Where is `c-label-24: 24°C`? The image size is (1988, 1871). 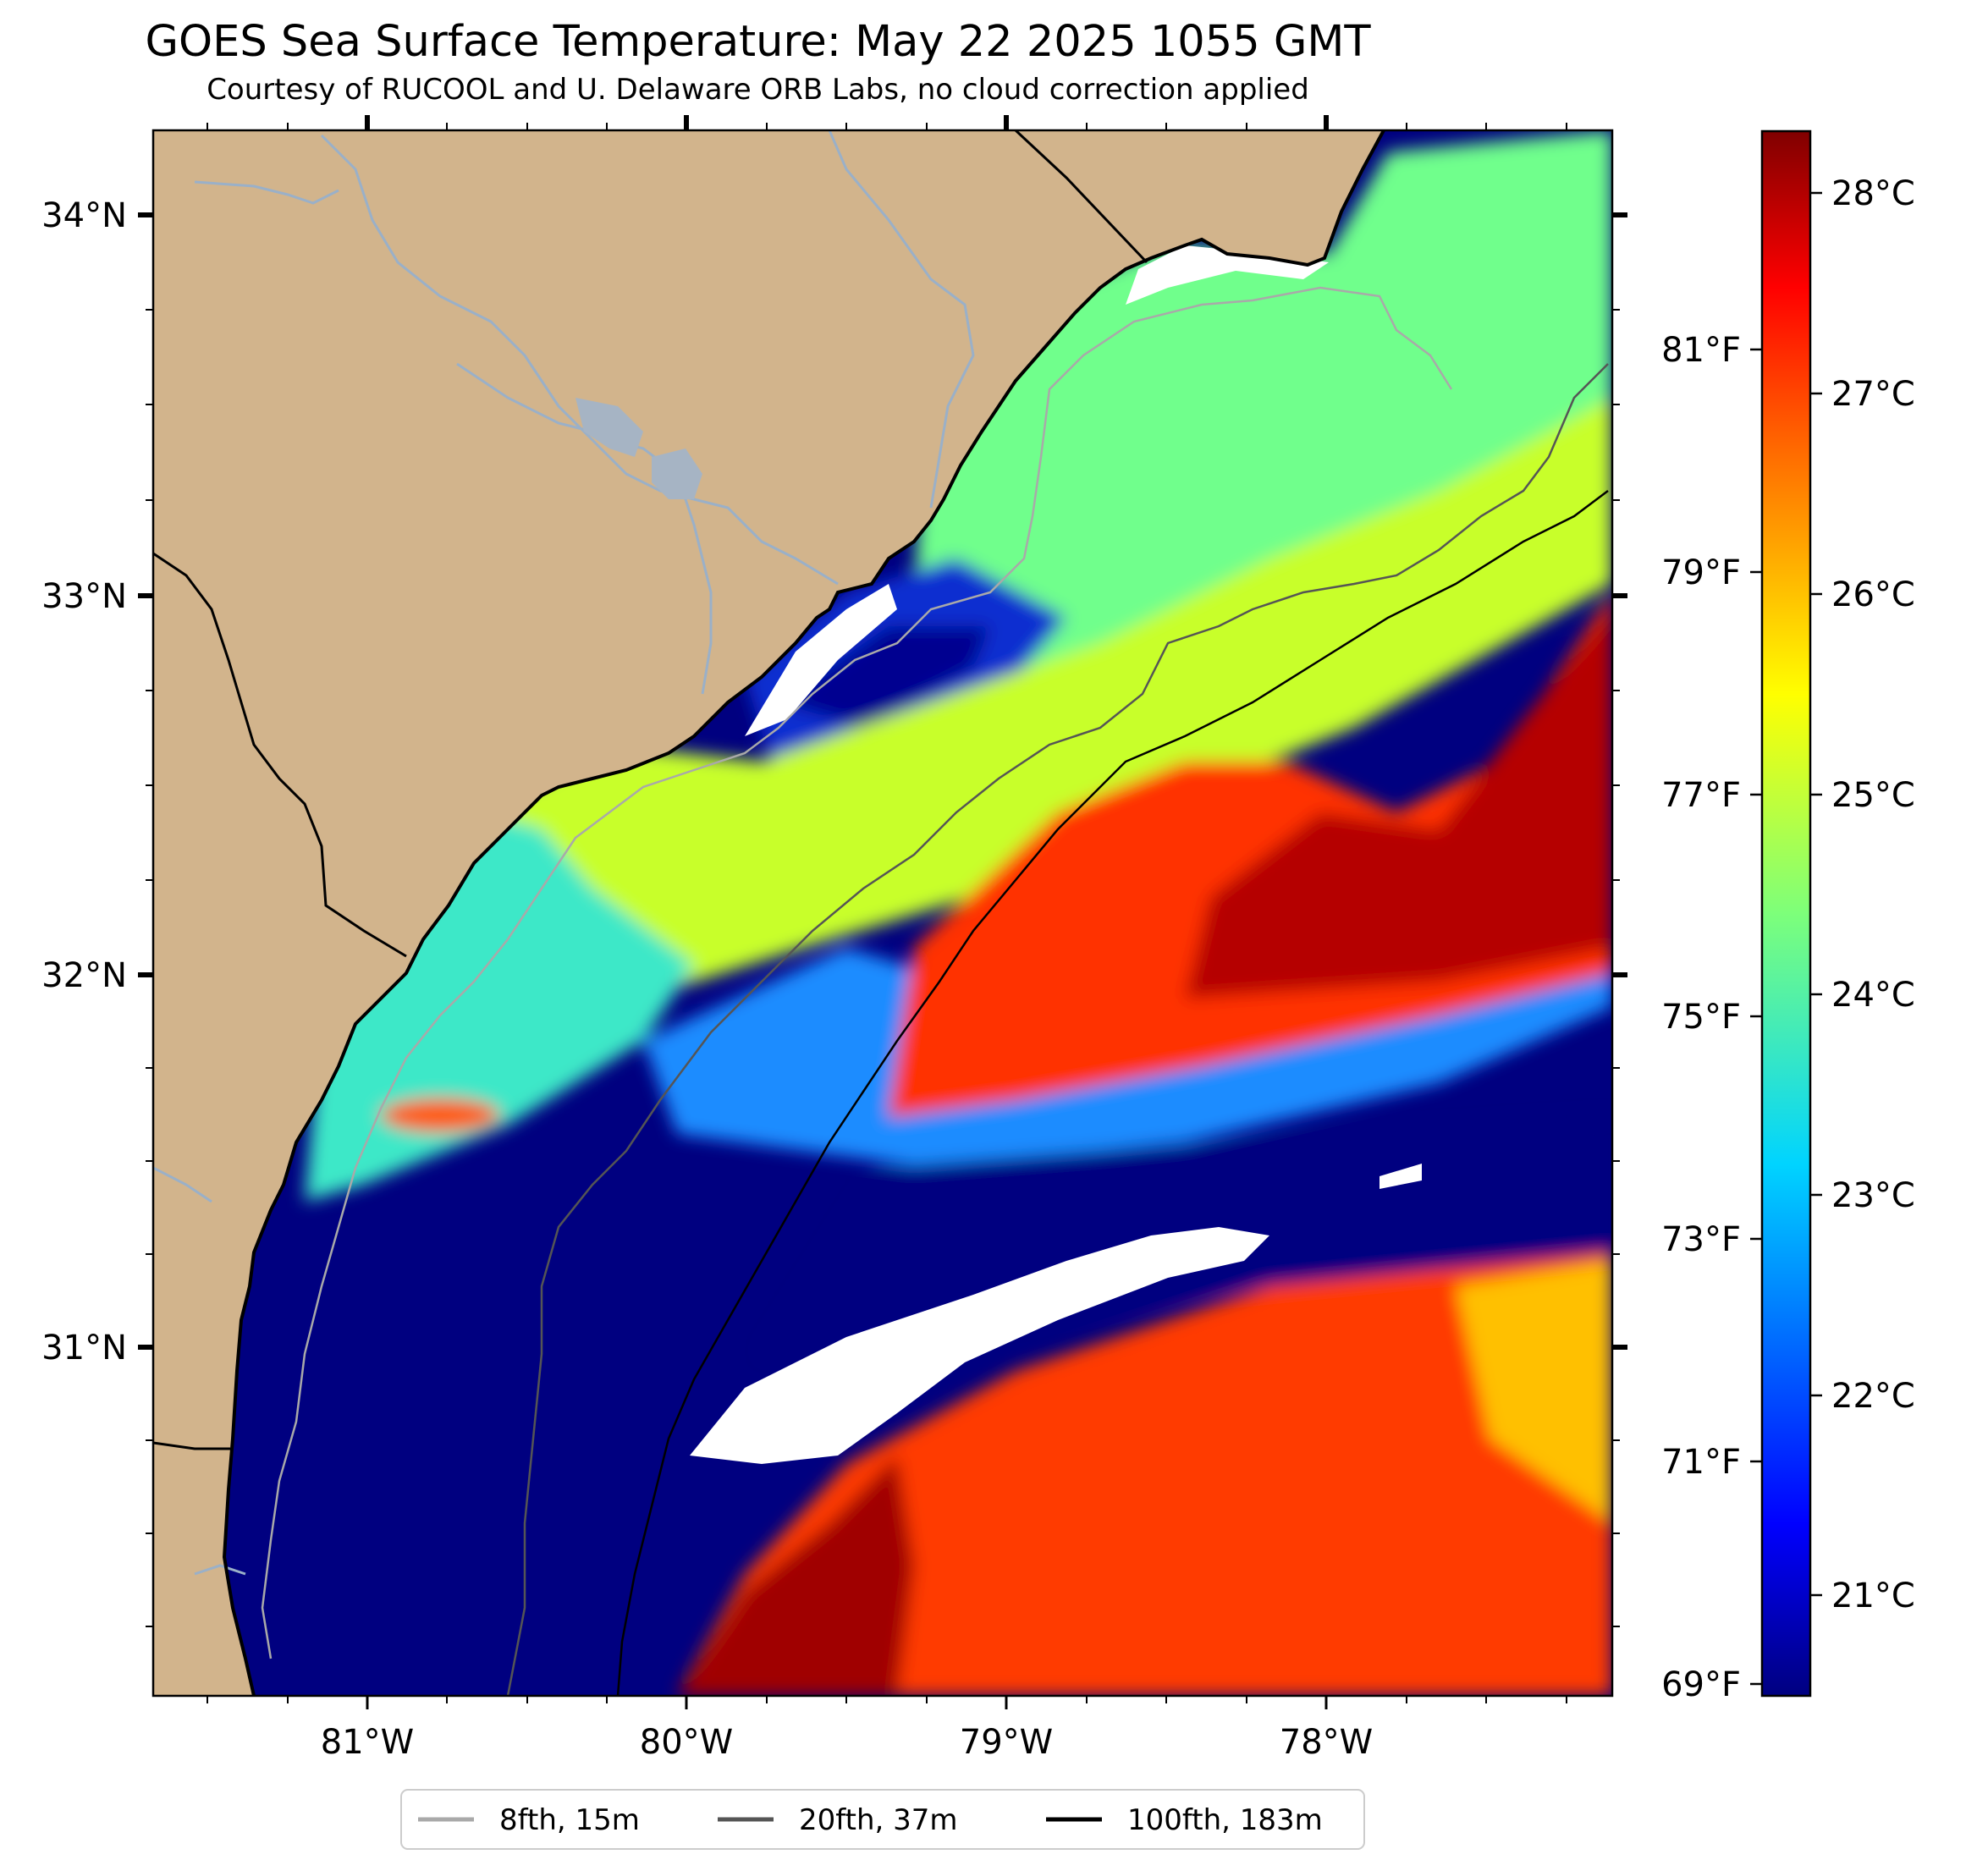 c-label-24: 24°C is located at coordinates (1873, 996).